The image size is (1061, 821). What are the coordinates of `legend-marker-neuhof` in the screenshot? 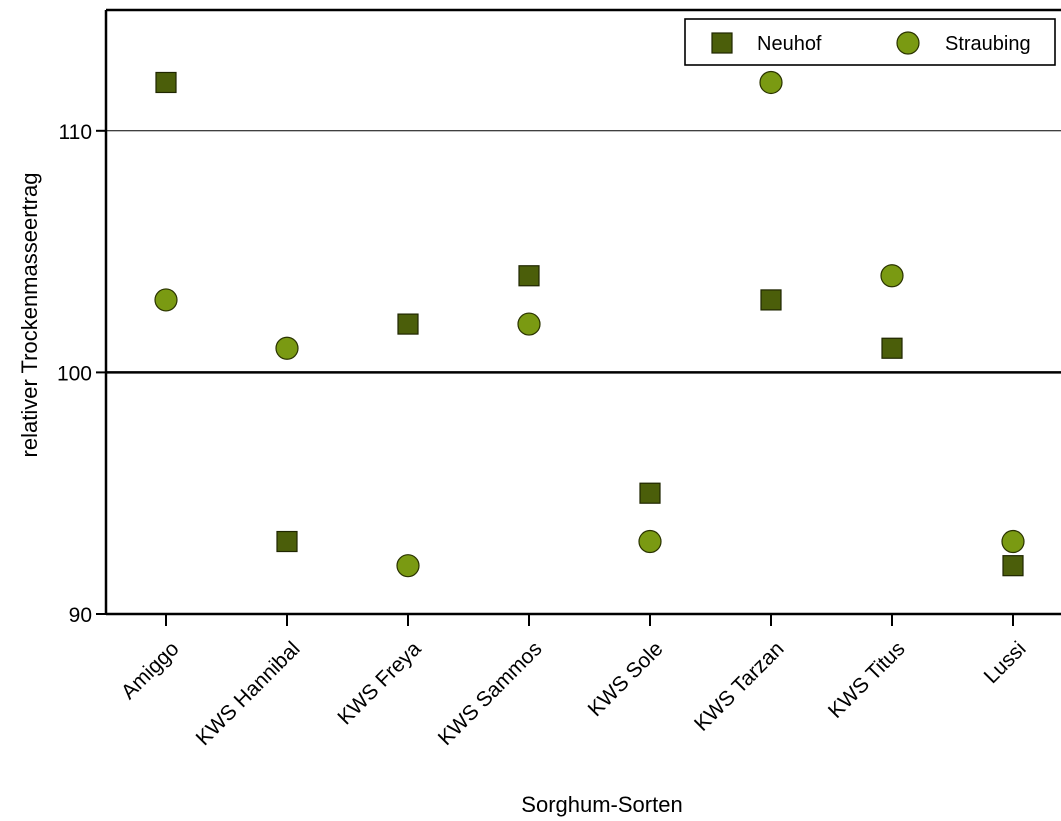 It's located at (722, 43).